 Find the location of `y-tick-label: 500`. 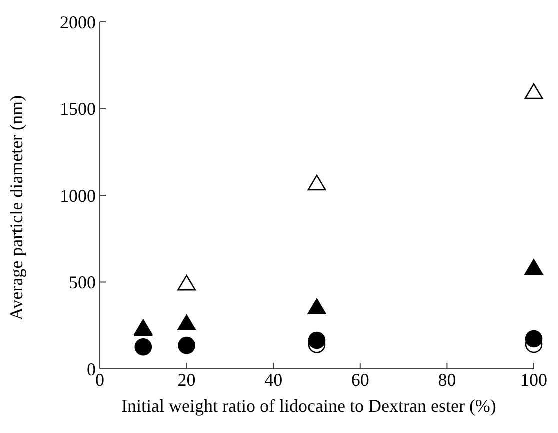

y-tick-label: 500 is located at coordinates (82, 282).